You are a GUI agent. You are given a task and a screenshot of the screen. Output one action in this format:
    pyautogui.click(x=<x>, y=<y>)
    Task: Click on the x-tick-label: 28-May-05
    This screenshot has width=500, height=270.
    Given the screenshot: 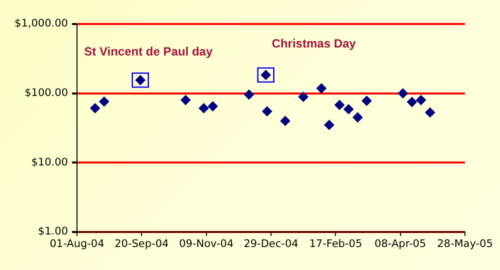 What is the action you would take?
    pyautogui.click(x=465, y=244)
    